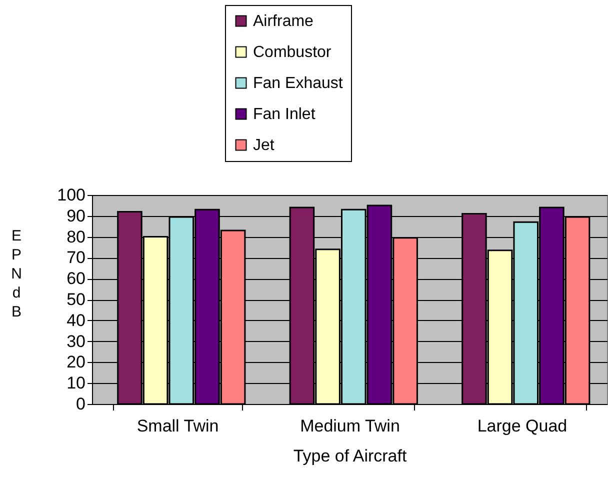  What do you see at coordinates (76, 341) in the screenshot?
I see `y-tick-label: 30` at bounding box center [76, 341].